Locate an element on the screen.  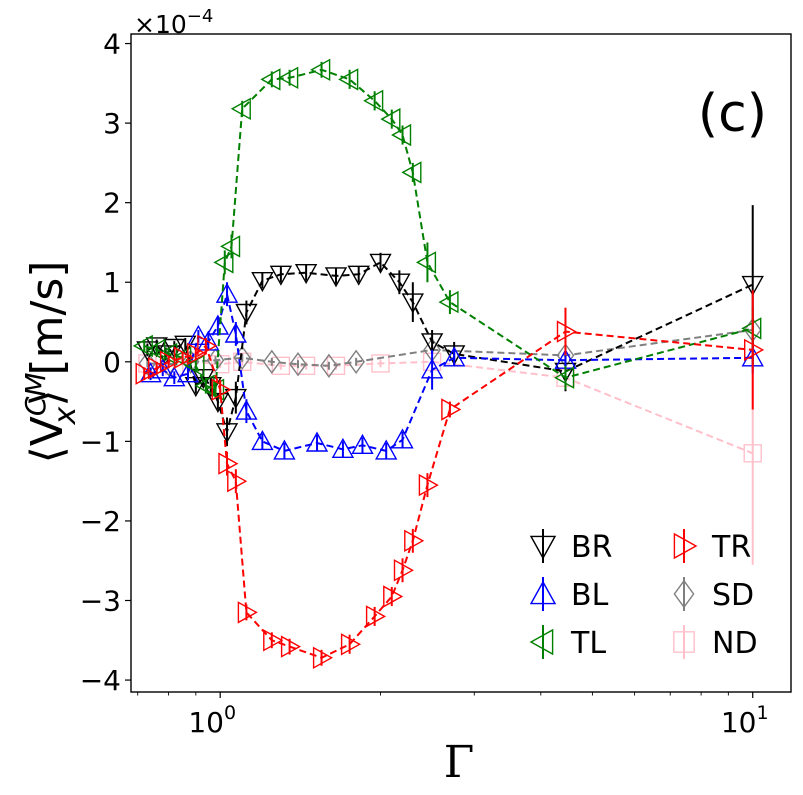
y-tick-label: 2 is located at coordinates (112, 203).